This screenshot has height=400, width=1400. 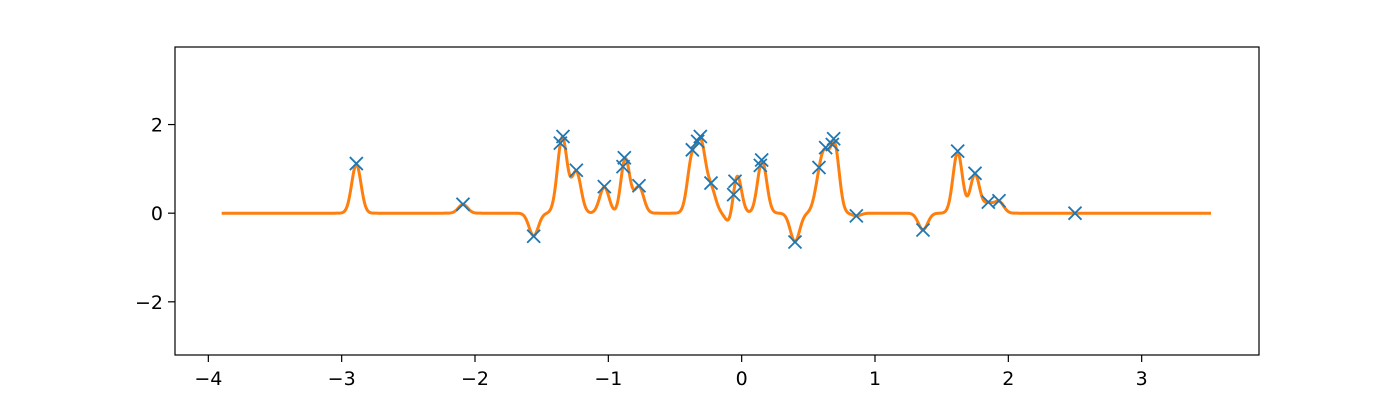 I want to click on y-tick-label: 0, so click(x=157, y=214).